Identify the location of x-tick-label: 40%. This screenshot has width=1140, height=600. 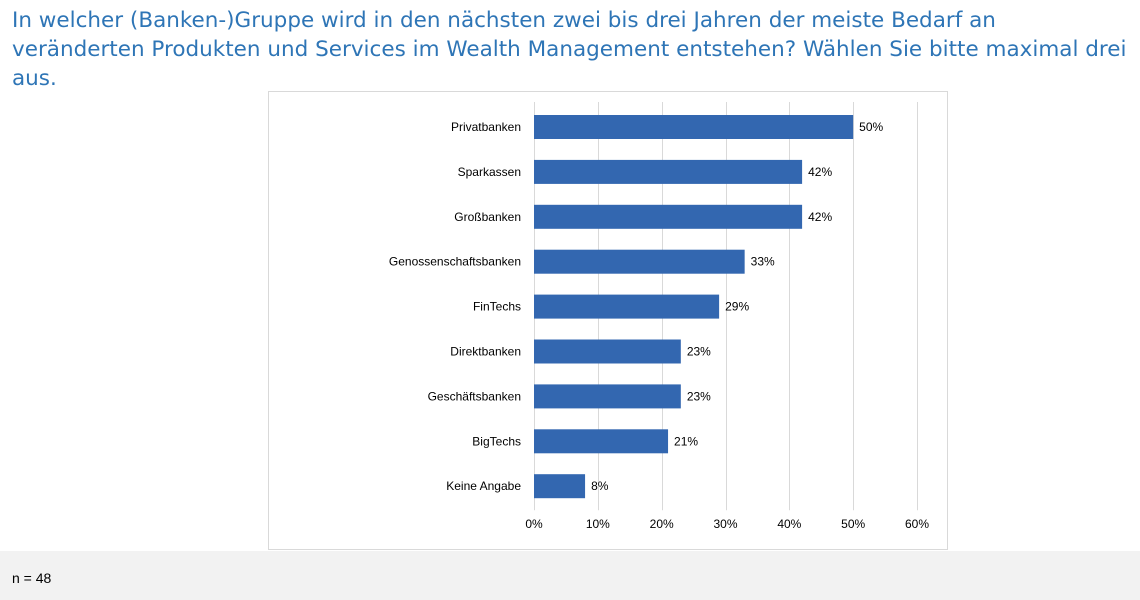
(789, 524).